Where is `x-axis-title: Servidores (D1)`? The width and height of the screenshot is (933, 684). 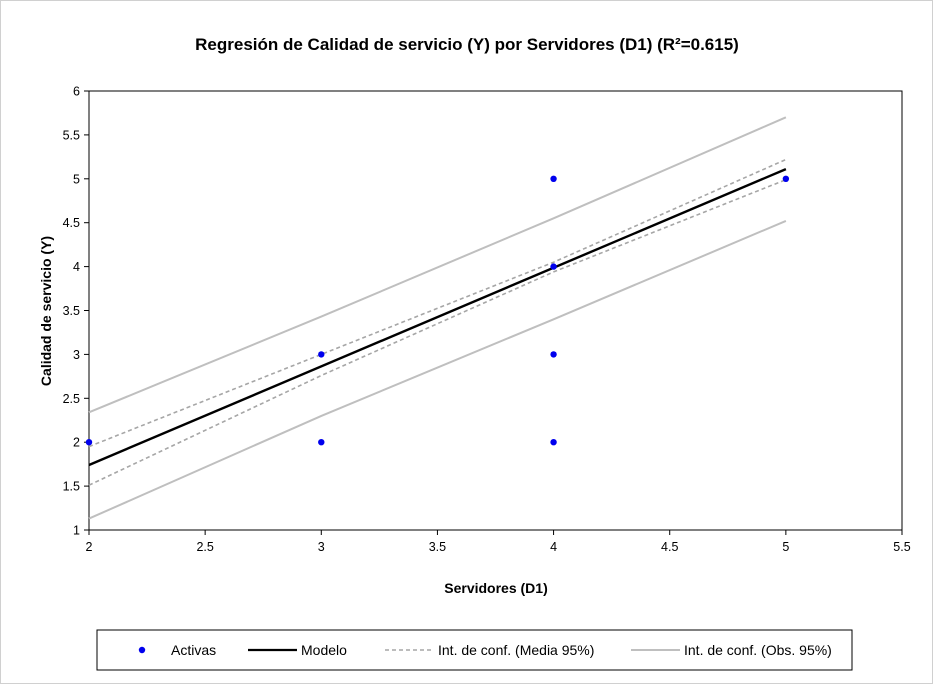
x-axis-title: Servidores (D1) is located at coordinates (495, 588).